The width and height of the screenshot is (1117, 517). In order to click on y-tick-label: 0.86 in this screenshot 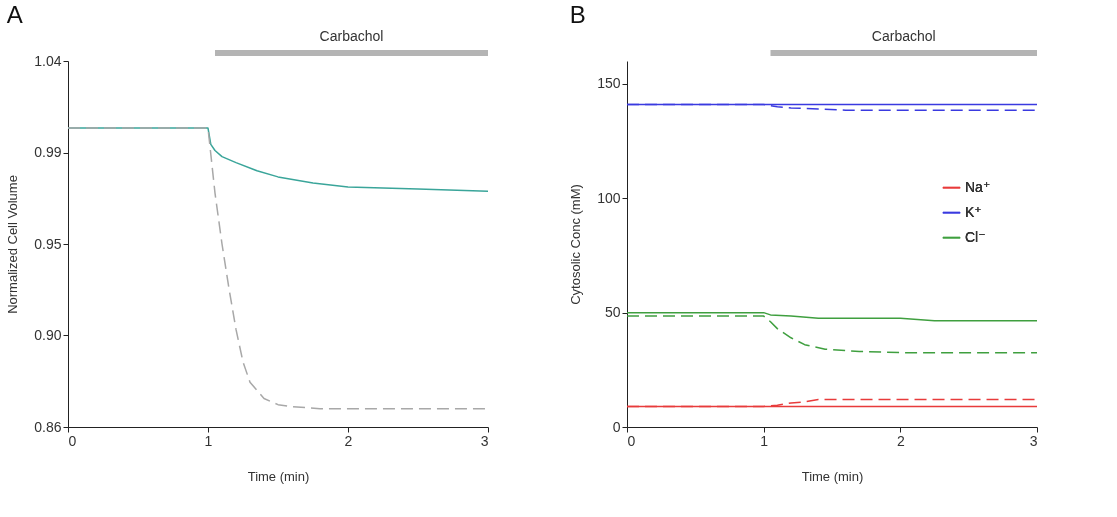, I will do `click(48, 426)`.